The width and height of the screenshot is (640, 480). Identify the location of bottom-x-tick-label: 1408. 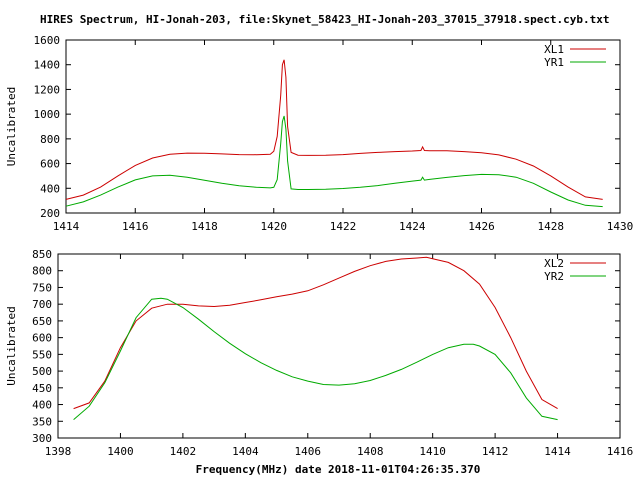
(370, 451).